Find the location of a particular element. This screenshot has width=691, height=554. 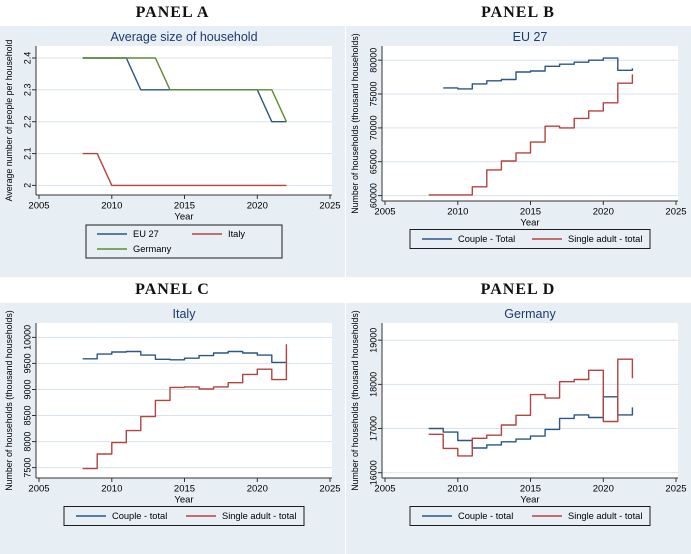

svg-text: 75000 is located at coordinates (373, 93).